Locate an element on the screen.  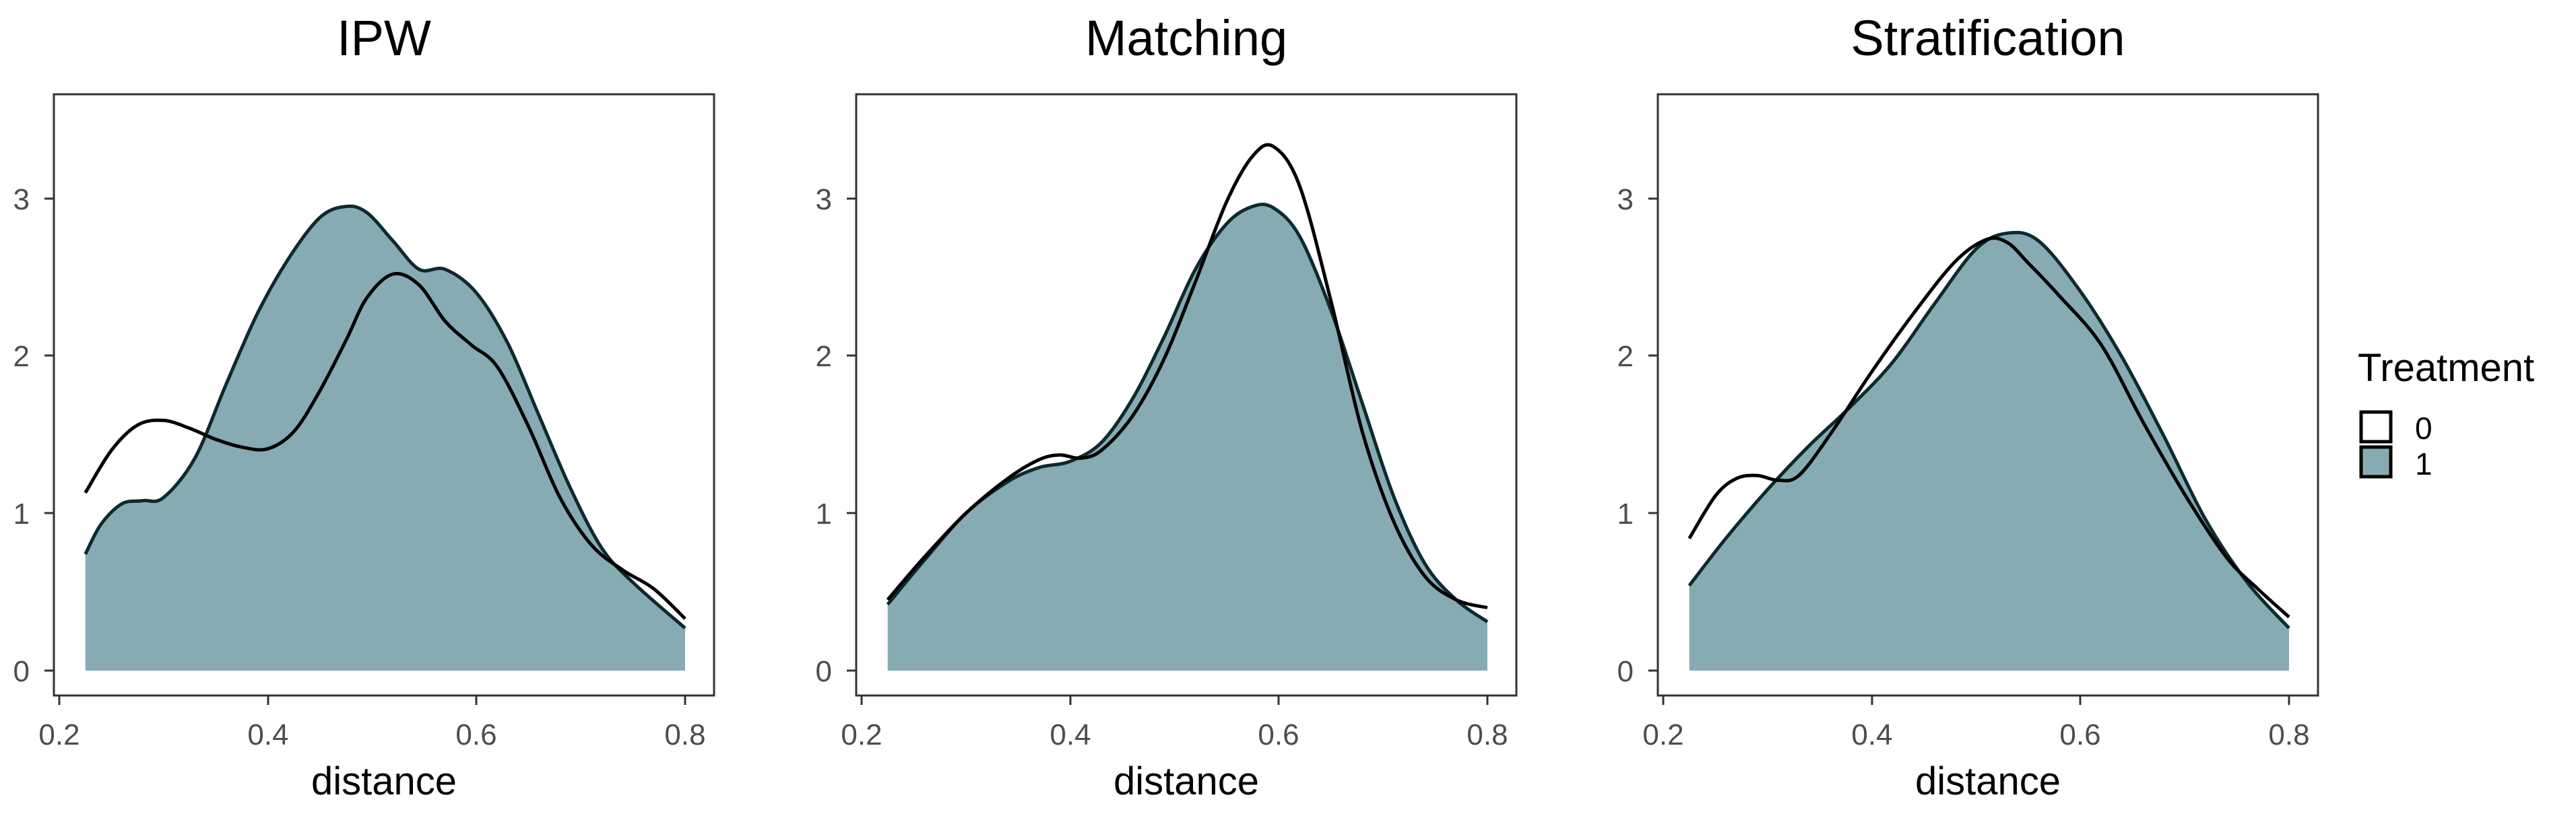
legend-title: Treatment is located at coordinates (2446, 368).